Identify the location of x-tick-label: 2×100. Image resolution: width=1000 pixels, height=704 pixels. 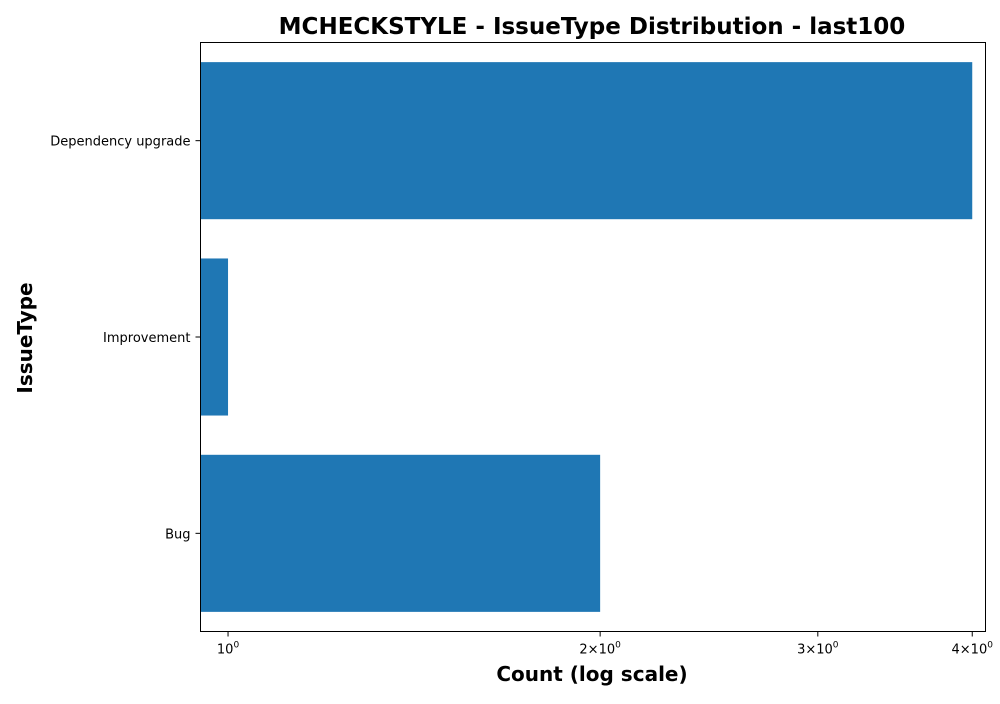
(600, 649).